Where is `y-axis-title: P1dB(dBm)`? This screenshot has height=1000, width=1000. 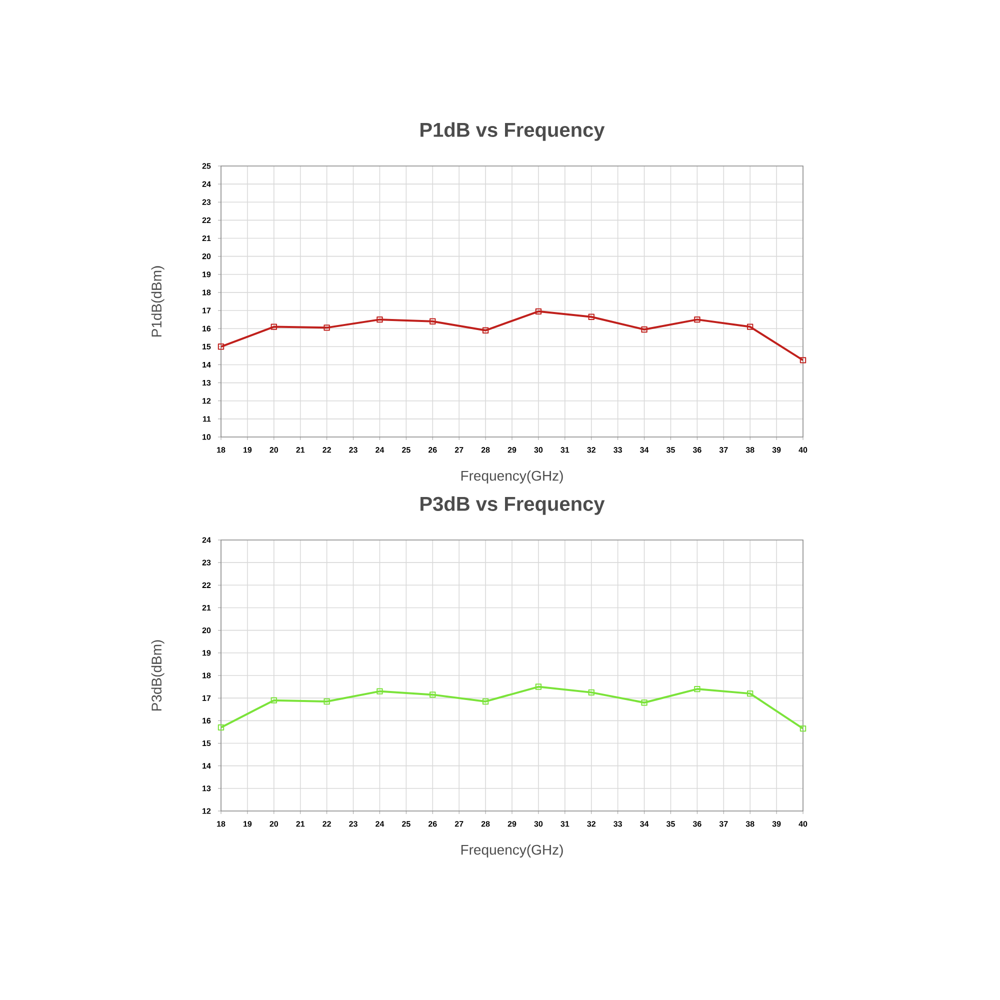
y-axis-title: P1dB(dBm) is located at coordinates (157, 301).